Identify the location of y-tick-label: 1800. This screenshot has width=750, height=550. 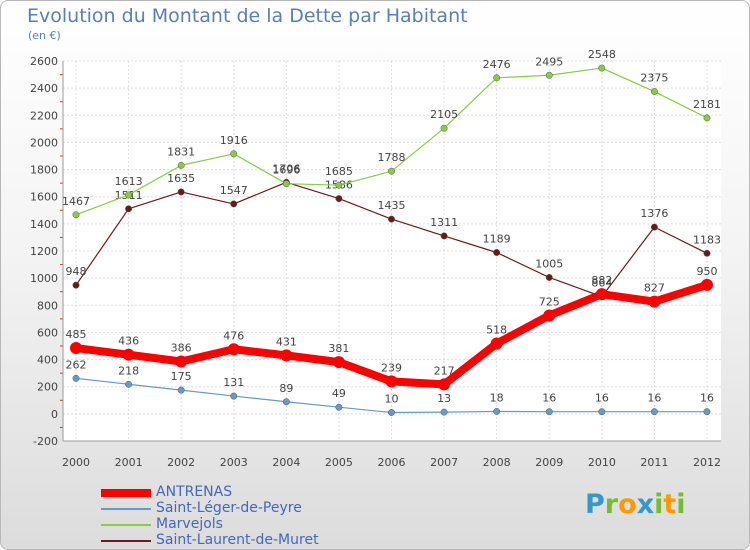
(44, 170).